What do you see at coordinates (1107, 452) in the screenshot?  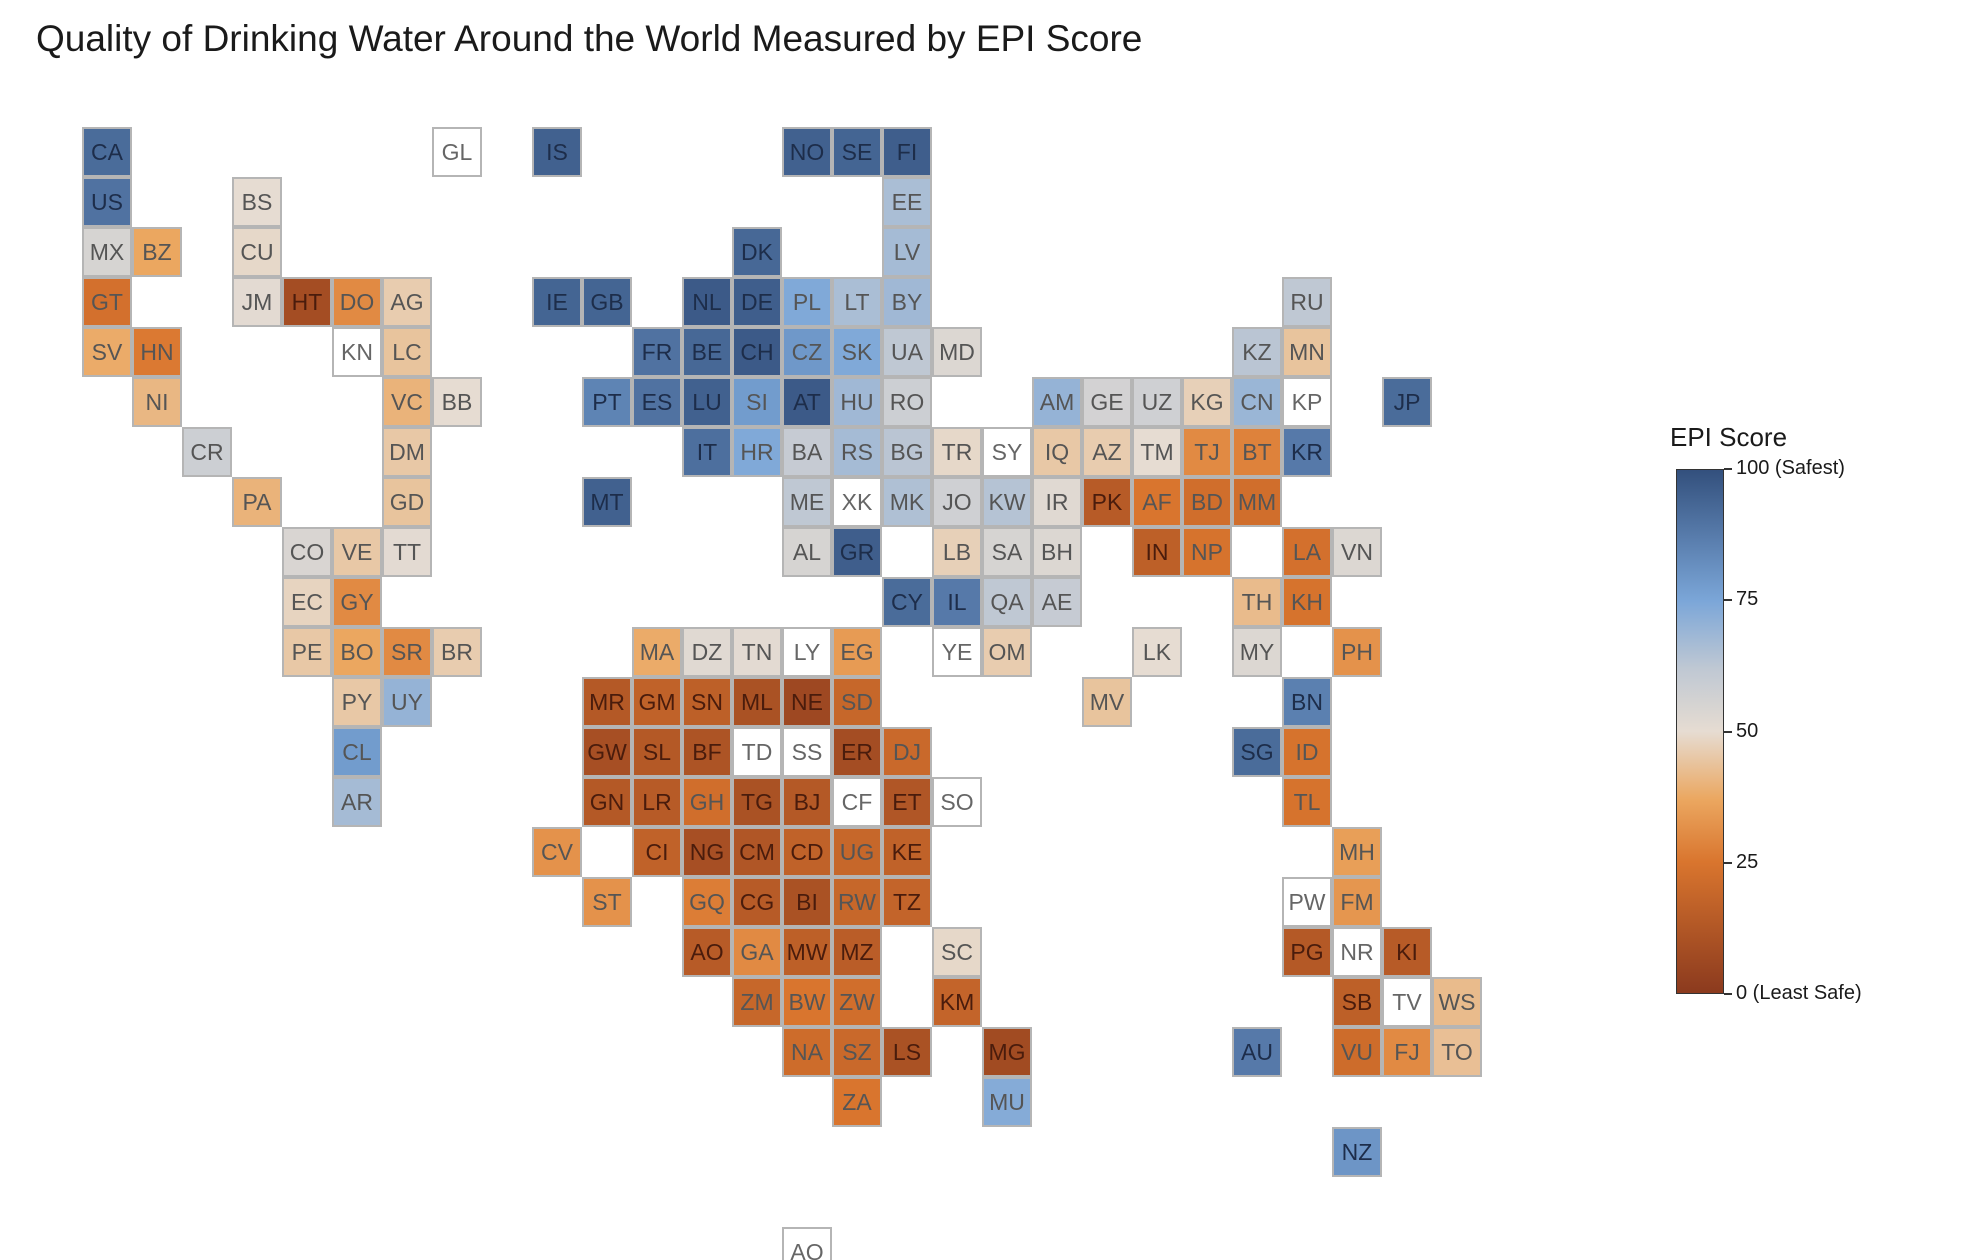 I see `country-tile-az: AZ` at bounding box center [1107, 452].